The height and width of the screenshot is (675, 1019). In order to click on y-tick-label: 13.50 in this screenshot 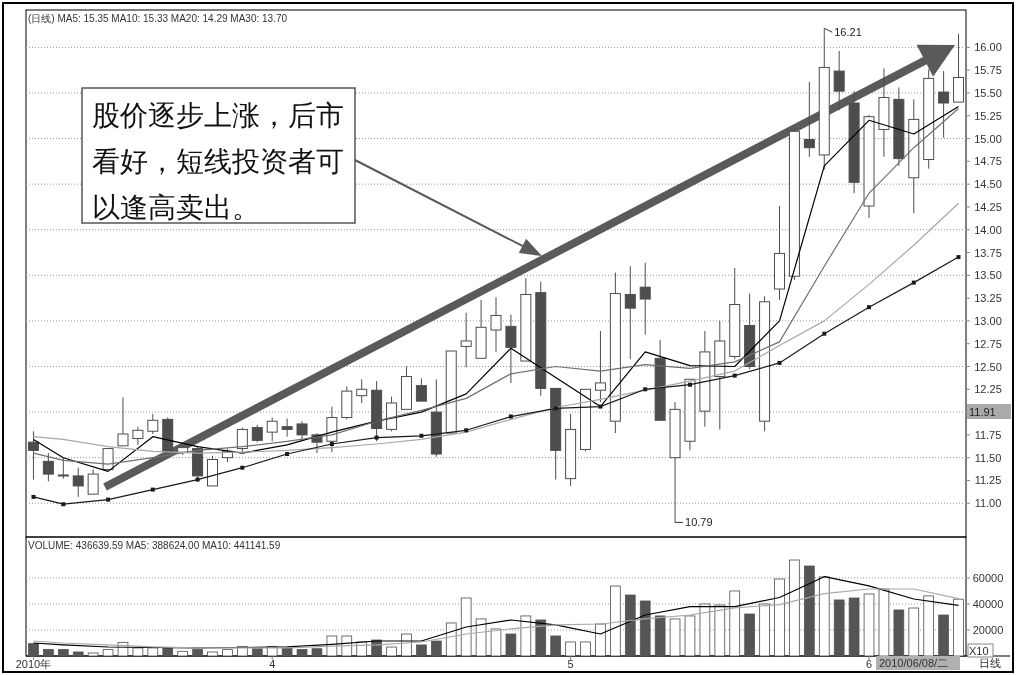, I will do `click(988, 275)`.